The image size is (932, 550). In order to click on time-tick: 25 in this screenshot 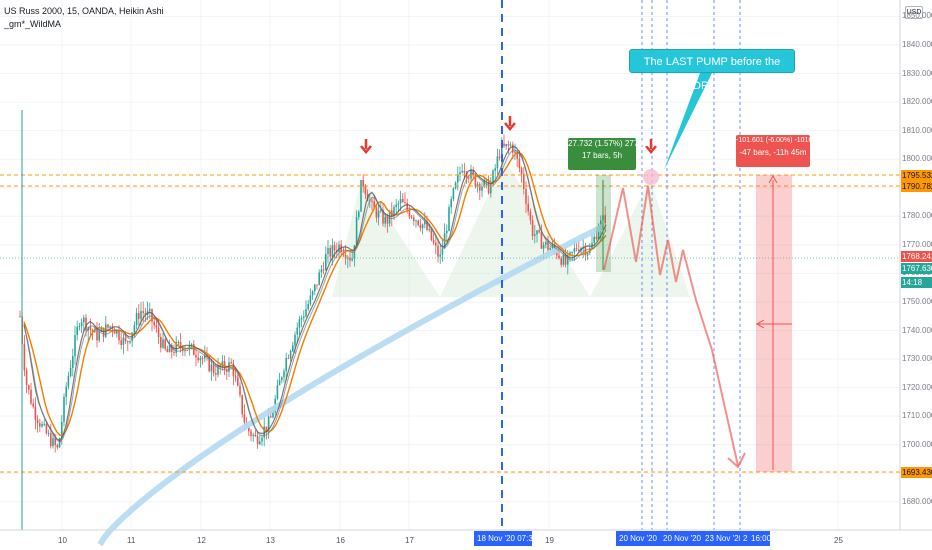, I will do `click(838, 540)`.